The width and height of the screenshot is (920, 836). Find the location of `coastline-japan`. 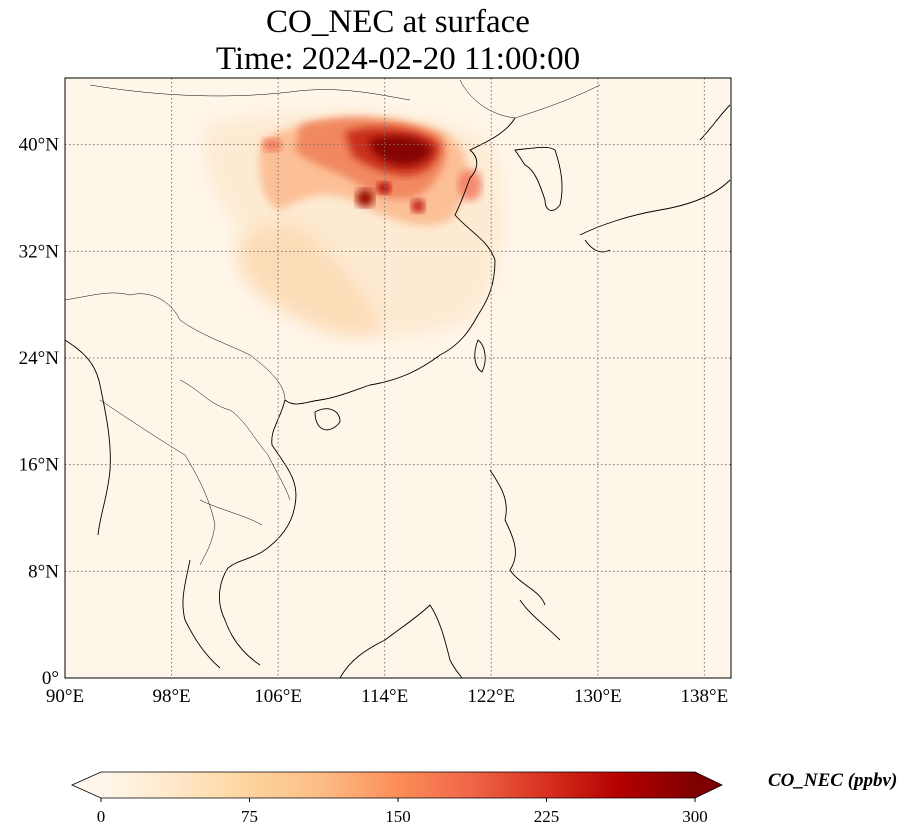

coastline-japan is located at coordinates (655, 178).